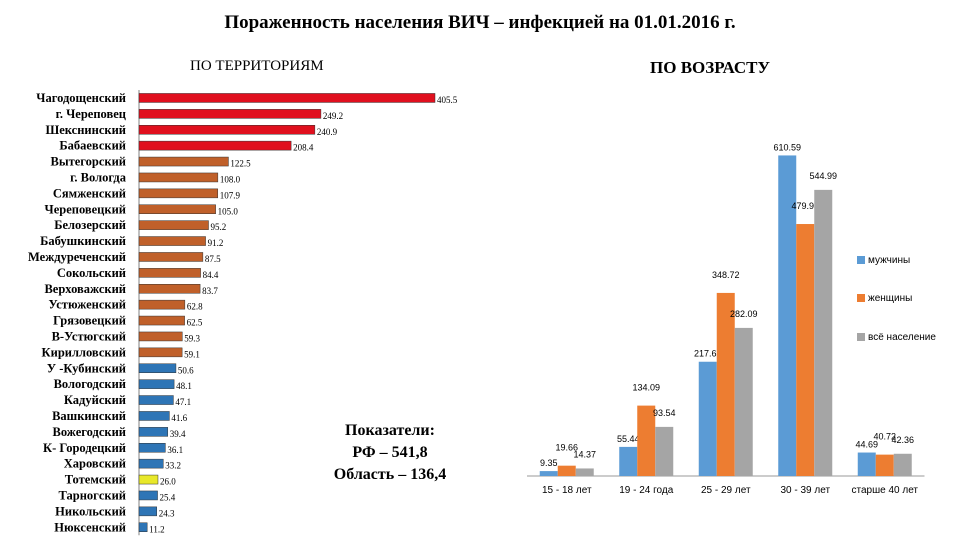 Image resolution: width=960 pixels, height=540 pixels. I want to click on age-value-label: 9.35, so click(549, 463).